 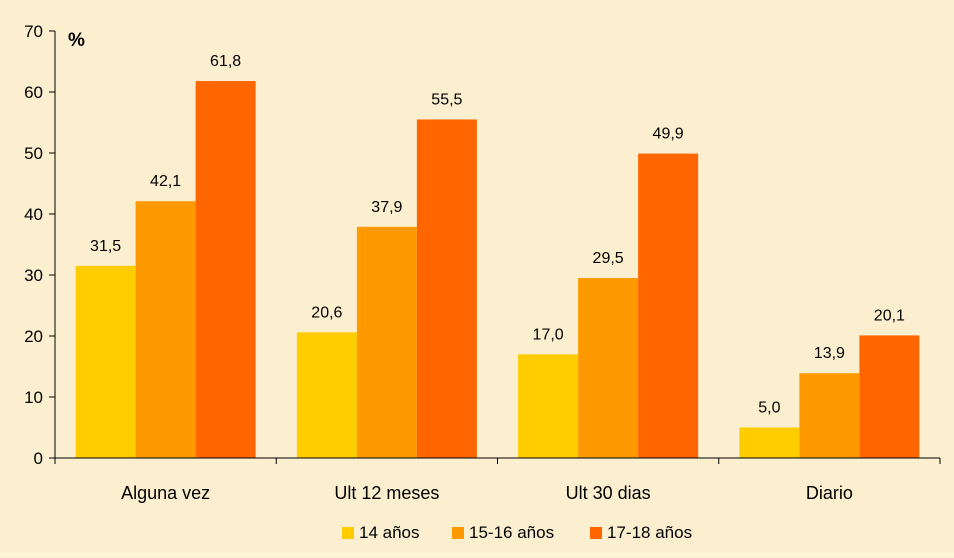 What do you see at coordinates (389, 532) in the screenshot?
I see `legend-label-0: 14 años` at bounding box center [389, 532].